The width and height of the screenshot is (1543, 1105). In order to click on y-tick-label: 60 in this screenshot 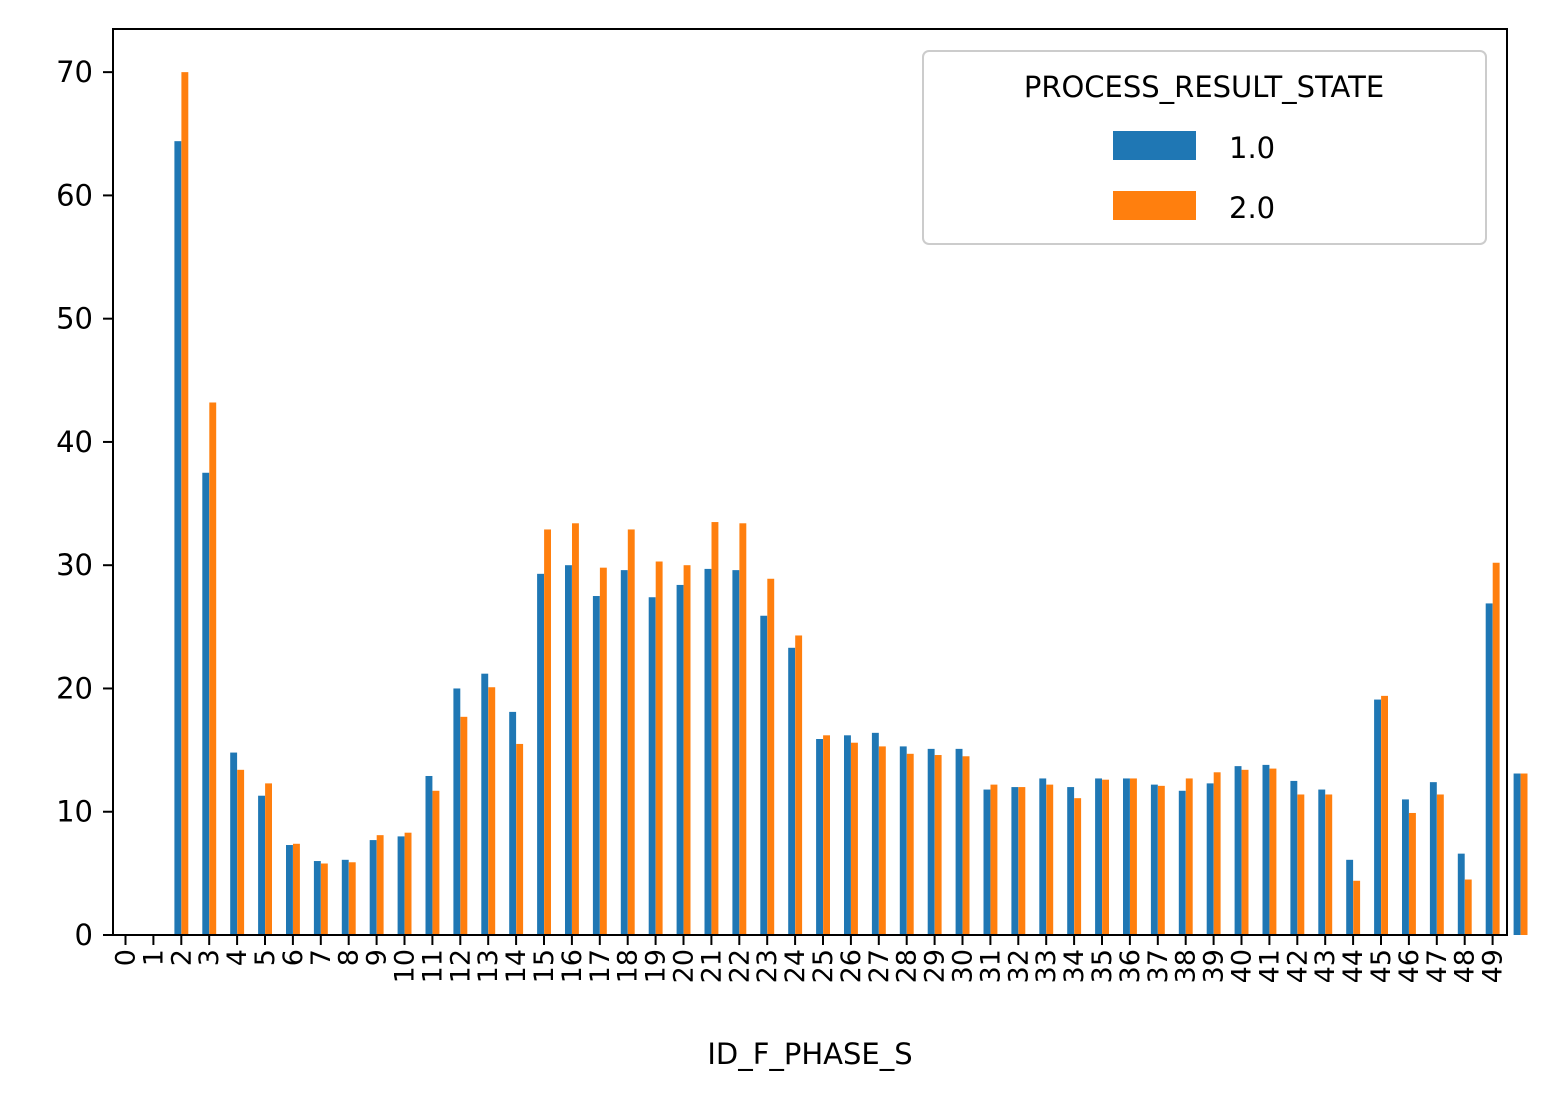, I will do `click(74, 195)`.